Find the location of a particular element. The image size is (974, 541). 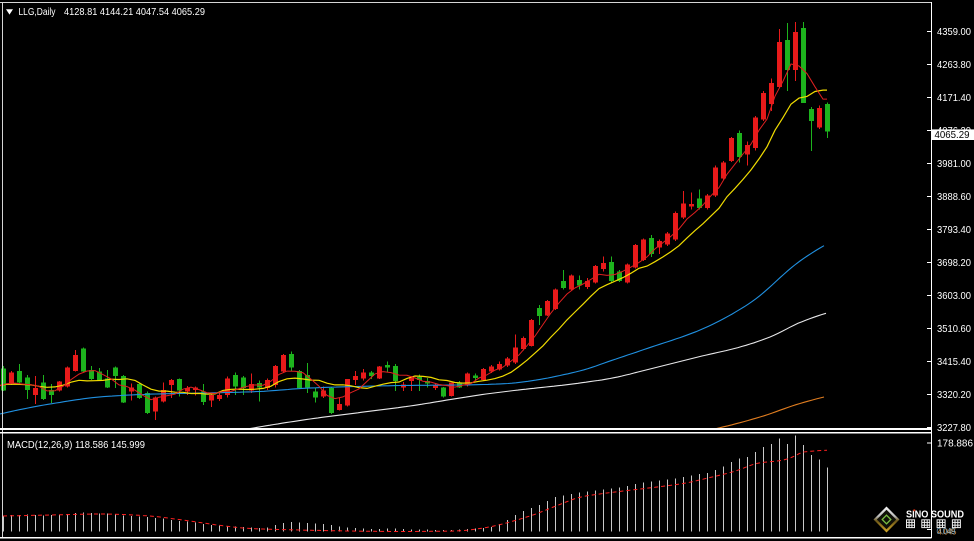

svg-text: 3793.40 is located at coordinates (954, 230).